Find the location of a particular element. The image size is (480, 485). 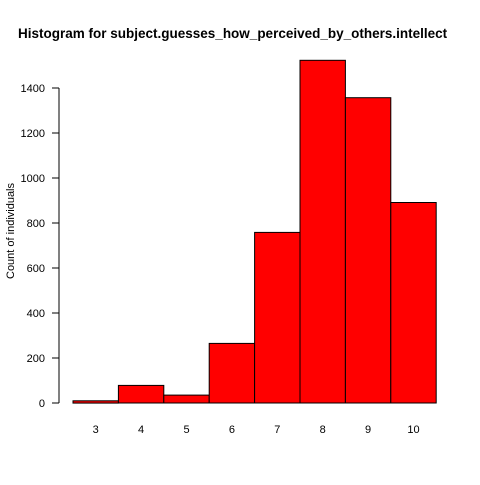

x-tick-label-9: 9 is located at coordinates (368, 430).